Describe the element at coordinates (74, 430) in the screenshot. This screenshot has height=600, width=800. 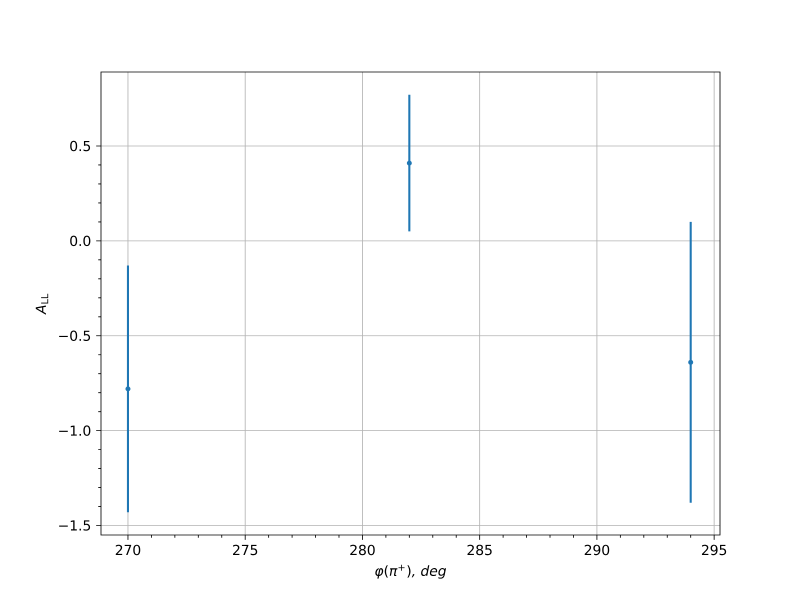
I see `y-tick-label: −1.0` at that location.